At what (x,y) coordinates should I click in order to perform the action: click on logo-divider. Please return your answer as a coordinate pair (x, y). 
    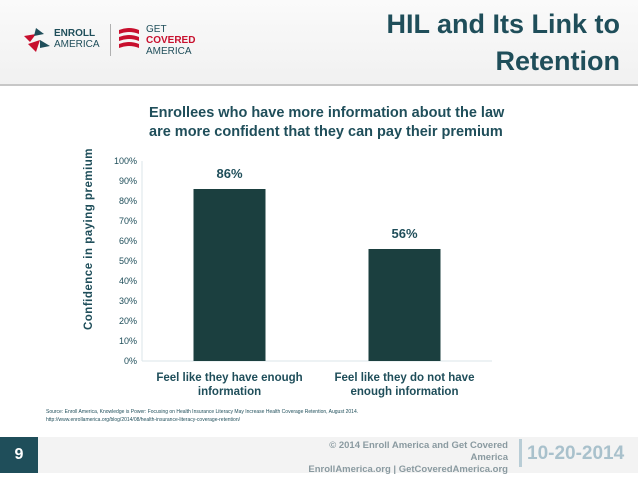
    Looking at the image, I should click on (110, 40).